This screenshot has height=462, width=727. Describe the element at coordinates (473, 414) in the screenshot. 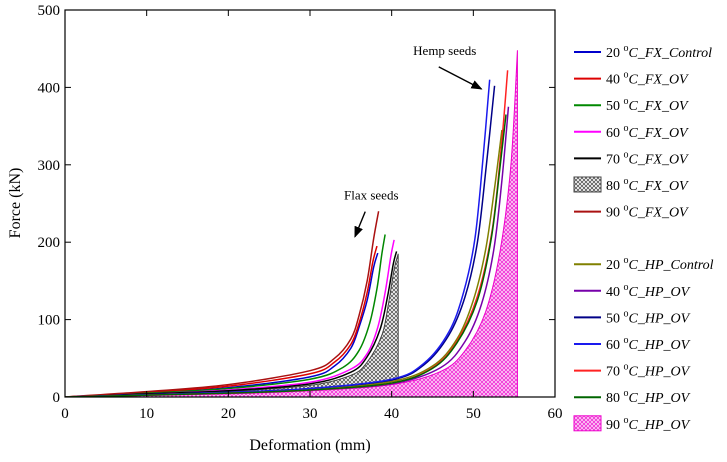

I see `x-tick-label-5: 50` at that location.